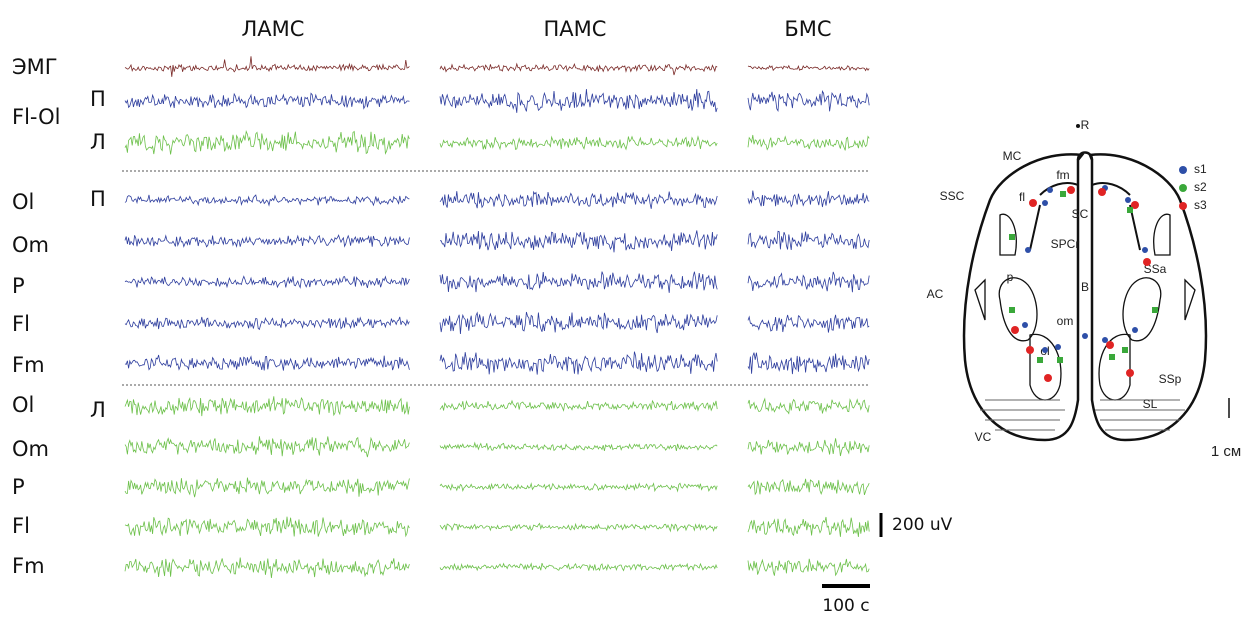  Describe the element at coordinates (952, 196) in the screenshot. I see `brain-label: SSC` at that location.